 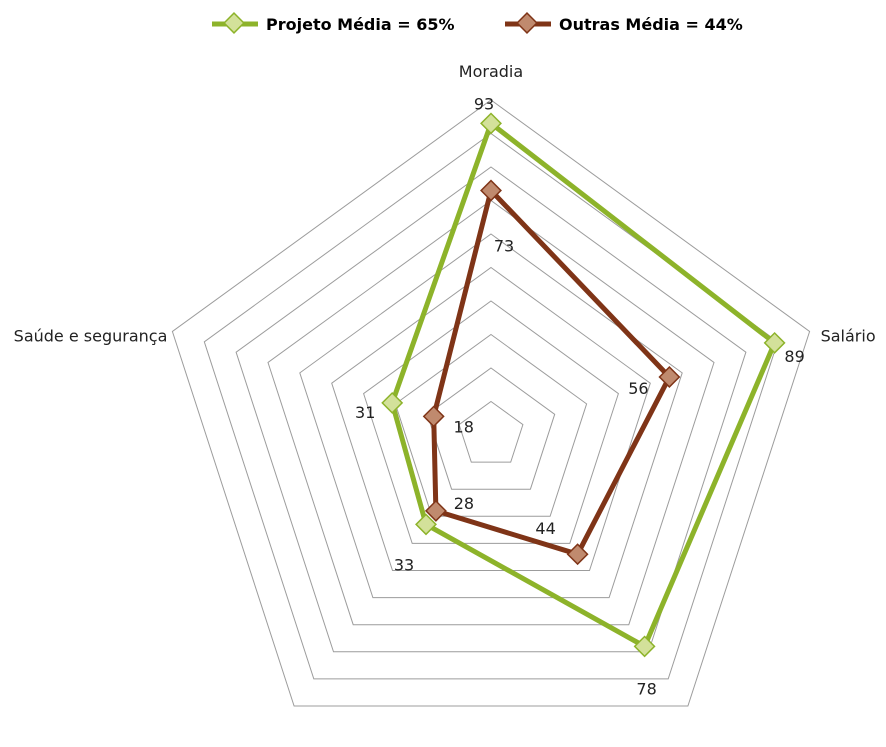 What do you see at coordinates (651, 24) in the screenshot?
I see `legend-label-outras: Outras Média = 44%` at bounding box center [651, 24].